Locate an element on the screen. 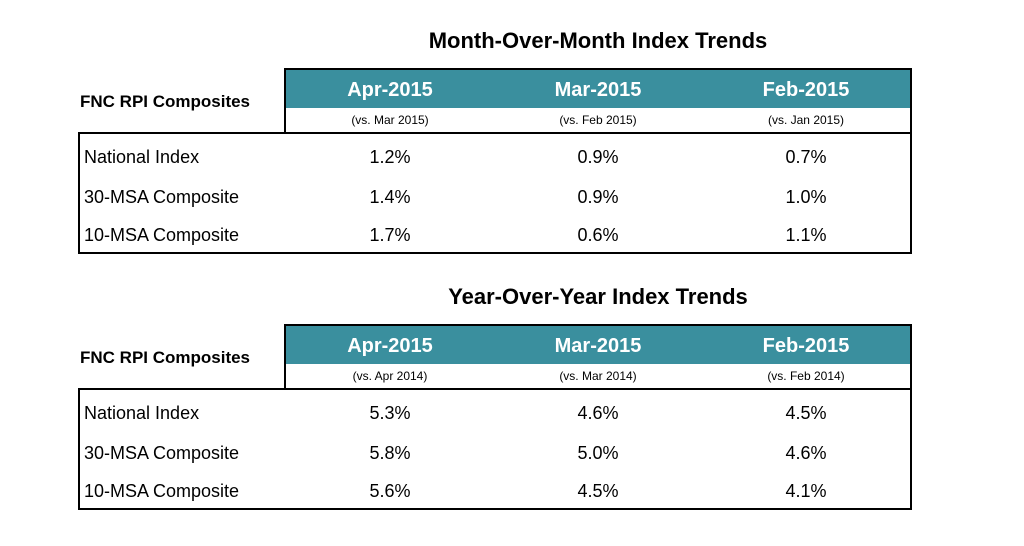 This screenshot has width=1024, height=546. table-cell: 1.0% is located at coordinates (806, 197).